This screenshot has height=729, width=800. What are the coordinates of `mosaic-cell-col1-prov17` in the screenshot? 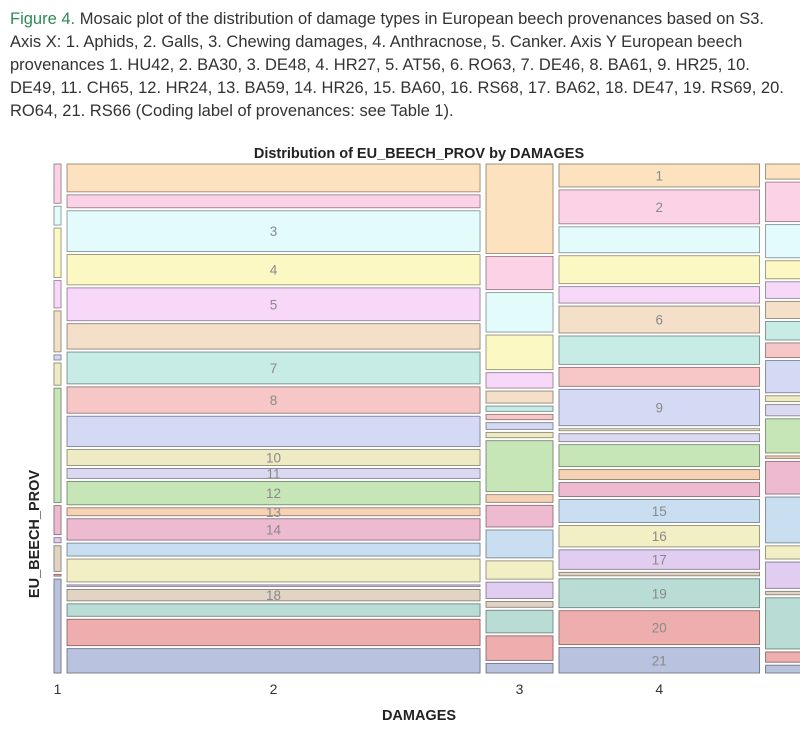 It's located at (57, 540).